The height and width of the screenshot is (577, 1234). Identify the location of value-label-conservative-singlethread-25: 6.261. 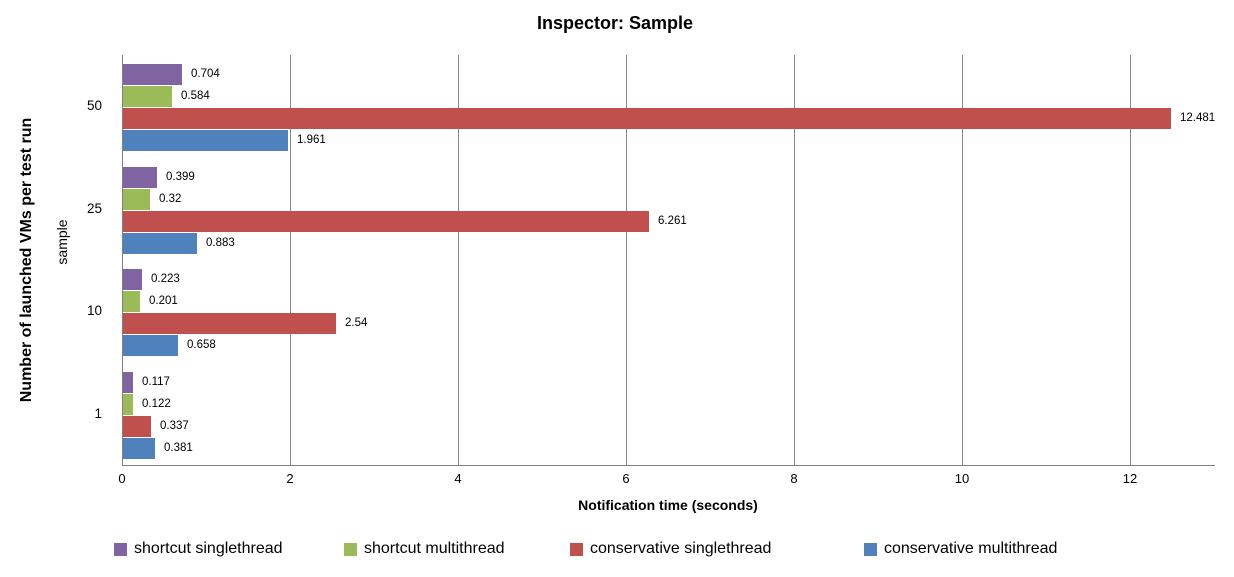
(672, 220).